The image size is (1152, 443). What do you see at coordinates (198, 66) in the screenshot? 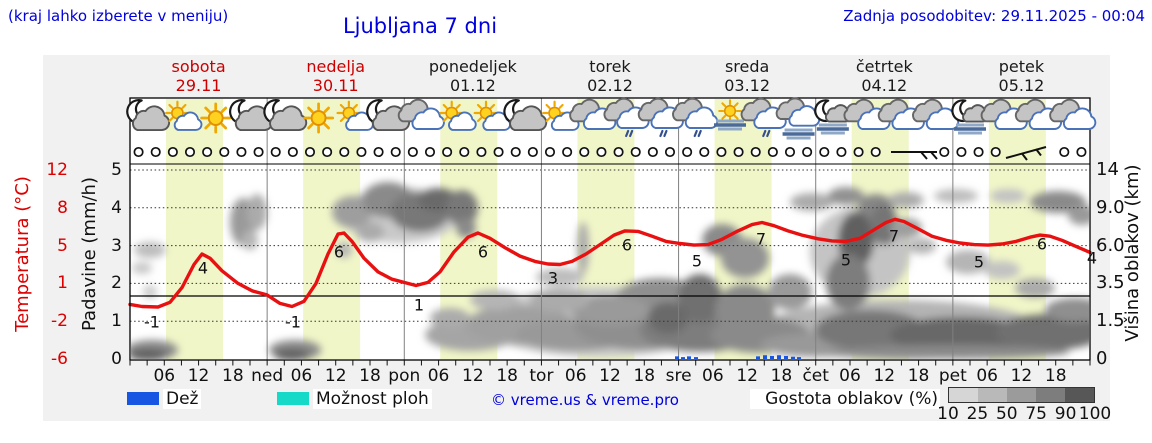
I see `day-name: sobota` at bounding box center [198, 66].